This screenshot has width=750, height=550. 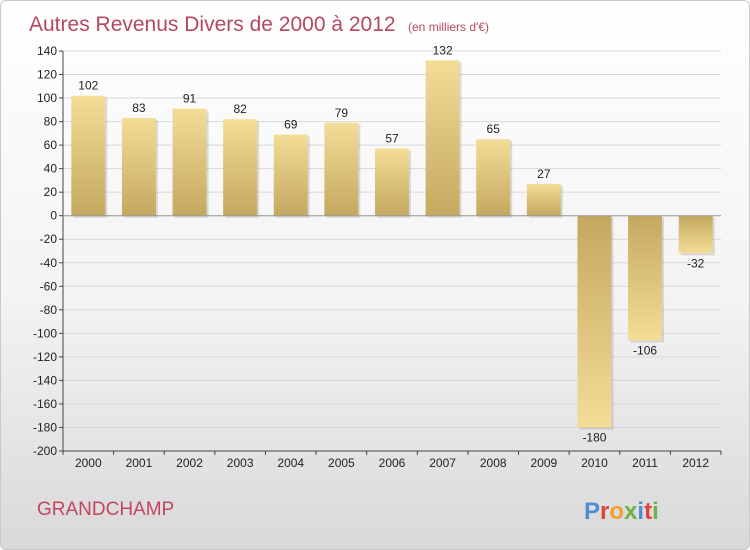 I want to click on bar-value-label: 79, so click(x=342, y=113).